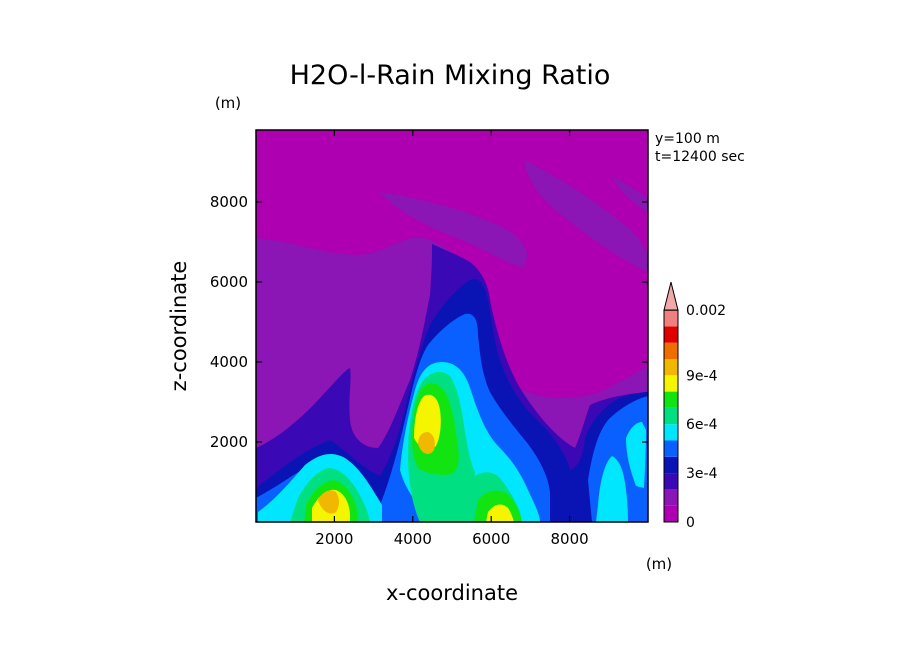 The image size is (904, 654). Describe the element at coordinates (702, 425) in the screenshot. I see `colorbar-label: 6e-4` at that location.